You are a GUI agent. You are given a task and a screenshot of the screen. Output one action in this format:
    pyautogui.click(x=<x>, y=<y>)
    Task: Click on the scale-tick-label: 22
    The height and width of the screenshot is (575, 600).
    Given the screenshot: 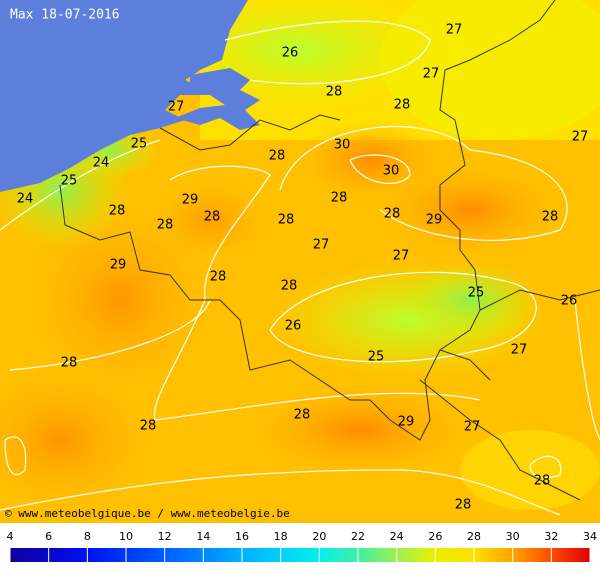 What is the action you would take?
    pyautogui.click(x=358, y=536)
    